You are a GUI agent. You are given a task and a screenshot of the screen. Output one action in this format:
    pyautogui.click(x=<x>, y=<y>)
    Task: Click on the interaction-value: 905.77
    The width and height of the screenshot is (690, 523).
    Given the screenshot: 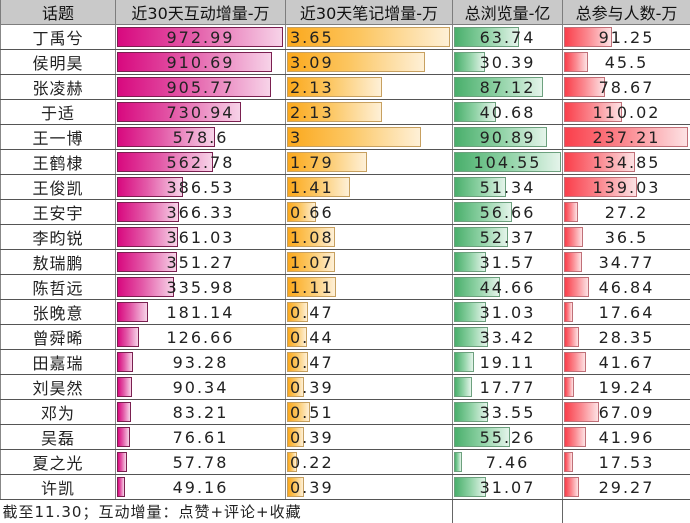 What is the action you would take?
    pyautogui.click(x=200, y=87)
    